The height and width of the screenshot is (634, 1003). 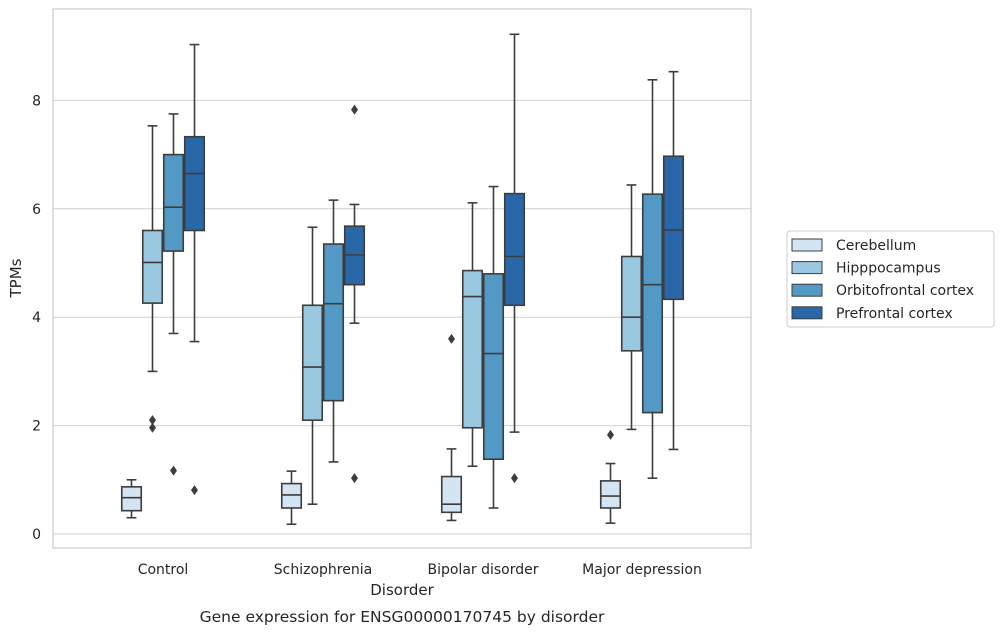 What do you see at coordinates (642, 570) in the screenshot?
I see `x-tick-label: Major depression` at bounding box center [642, 570].